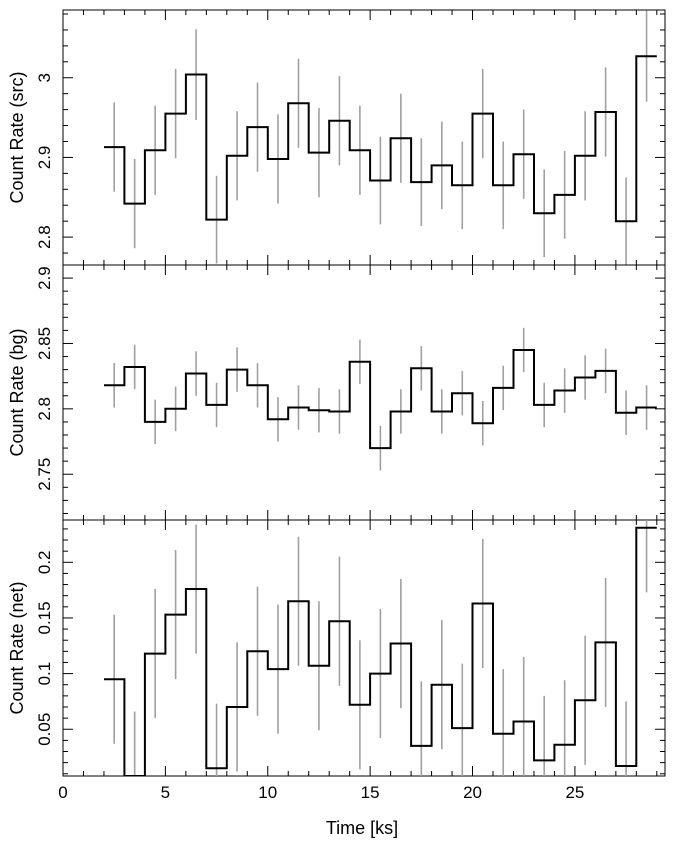 The height and width of the screenshot is (846, 676). What do you see at coordinates (44, 617) in the screenshot?
I see `y-tick-label: 0.15` at bounding box center [44, 617].